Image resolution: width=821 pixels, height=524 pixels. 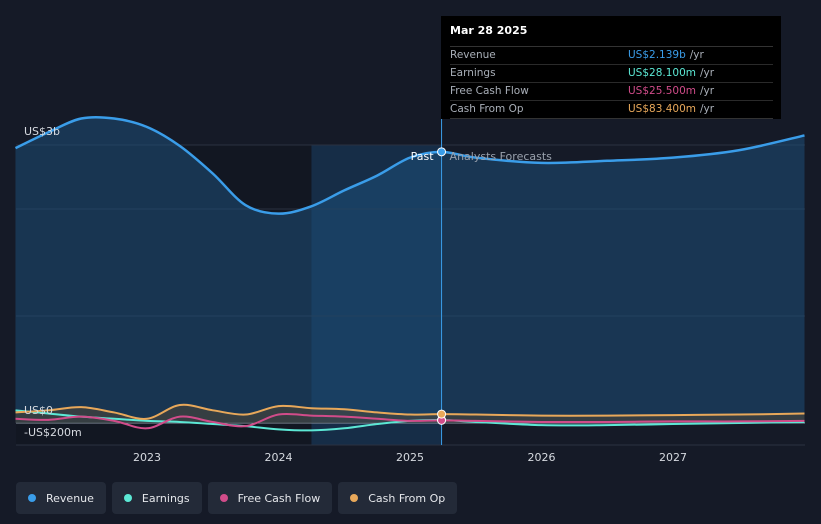 What do you see at coordinates (53, 432) in the screenshot?
I see `y-tick-label: -US$200m` at bounding box center [53, 432].